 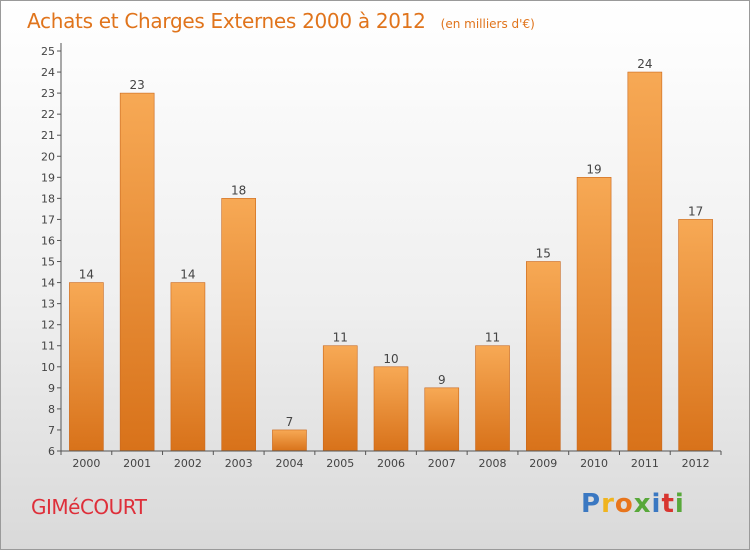 I want to click on bar-value-label: 18, so click(x=238, y=190).